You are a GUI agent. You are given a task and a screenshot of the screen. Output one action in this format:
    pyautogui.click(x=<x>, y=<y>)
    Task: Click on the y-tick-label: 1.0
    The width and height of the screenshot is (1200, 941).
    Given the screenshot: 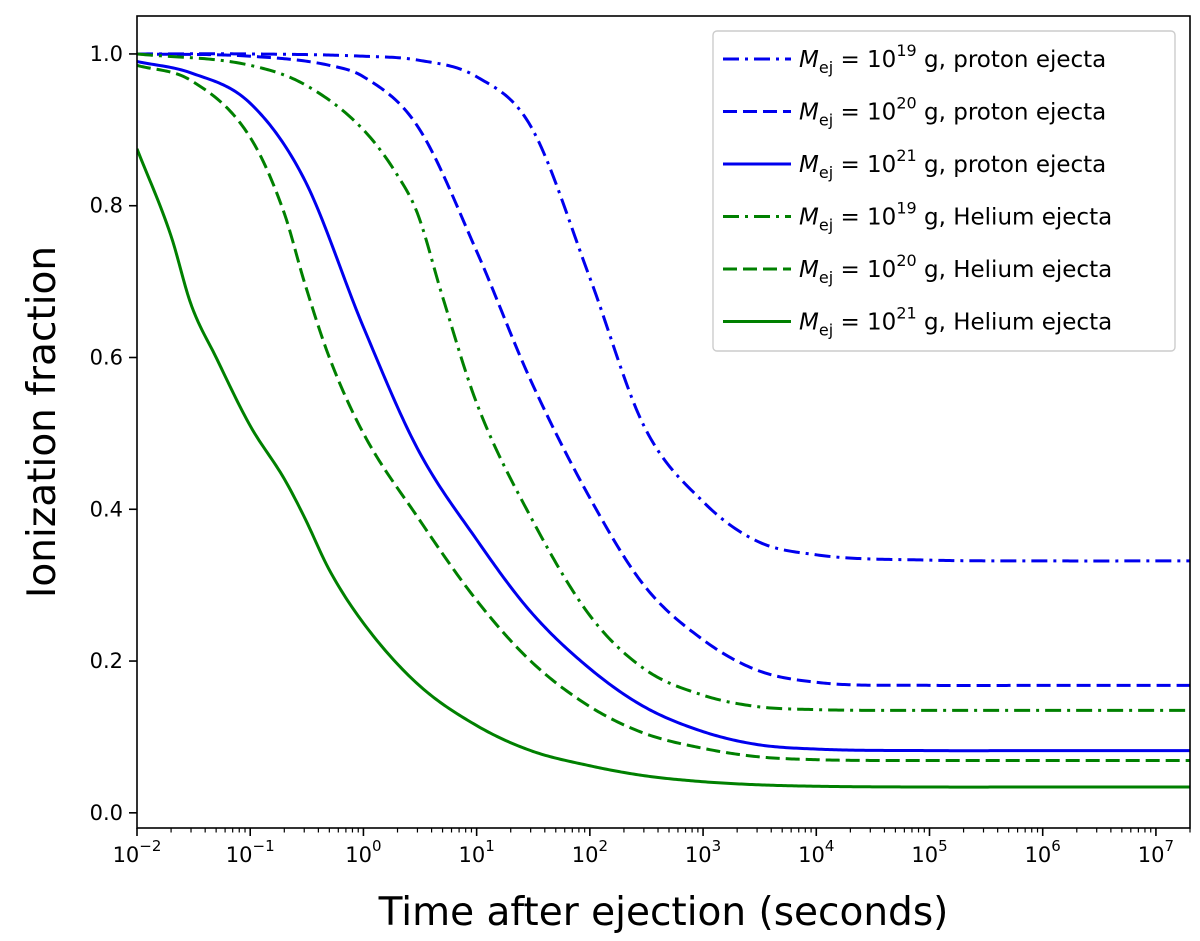 What is the action you would take?
    pyautogui.click(x=106, y=54)
    